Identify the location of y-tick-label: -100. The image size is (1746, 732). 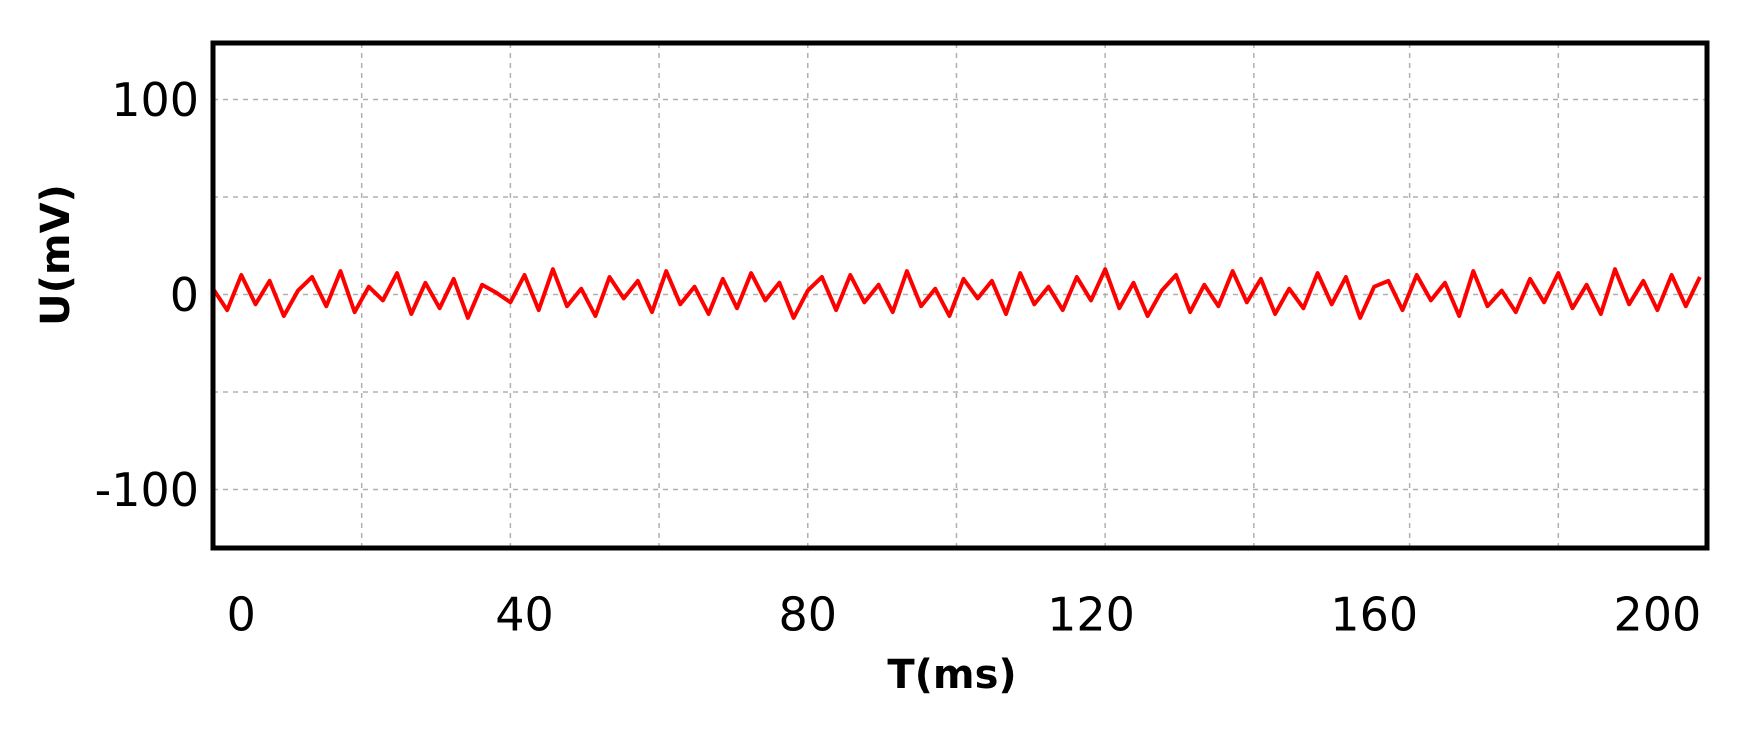
(147, 490).